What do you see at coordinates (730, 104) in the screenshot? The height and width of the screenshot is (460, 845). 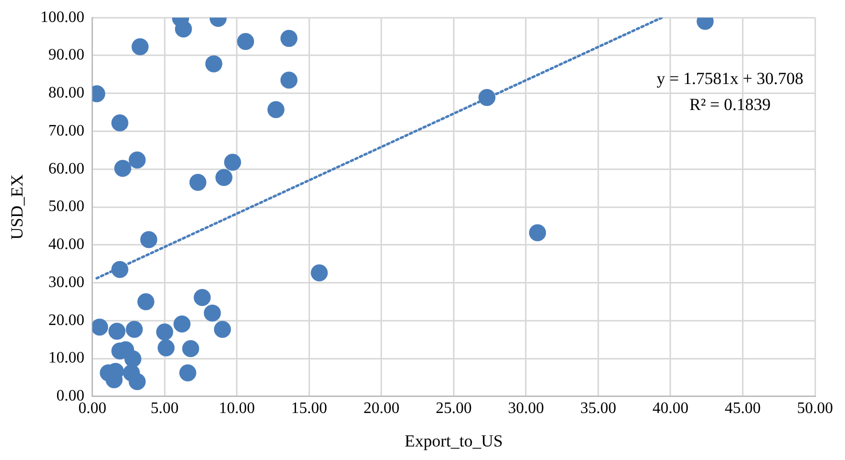 I see `annotation: R² = 0.1839` at bounding box center [730, 104].